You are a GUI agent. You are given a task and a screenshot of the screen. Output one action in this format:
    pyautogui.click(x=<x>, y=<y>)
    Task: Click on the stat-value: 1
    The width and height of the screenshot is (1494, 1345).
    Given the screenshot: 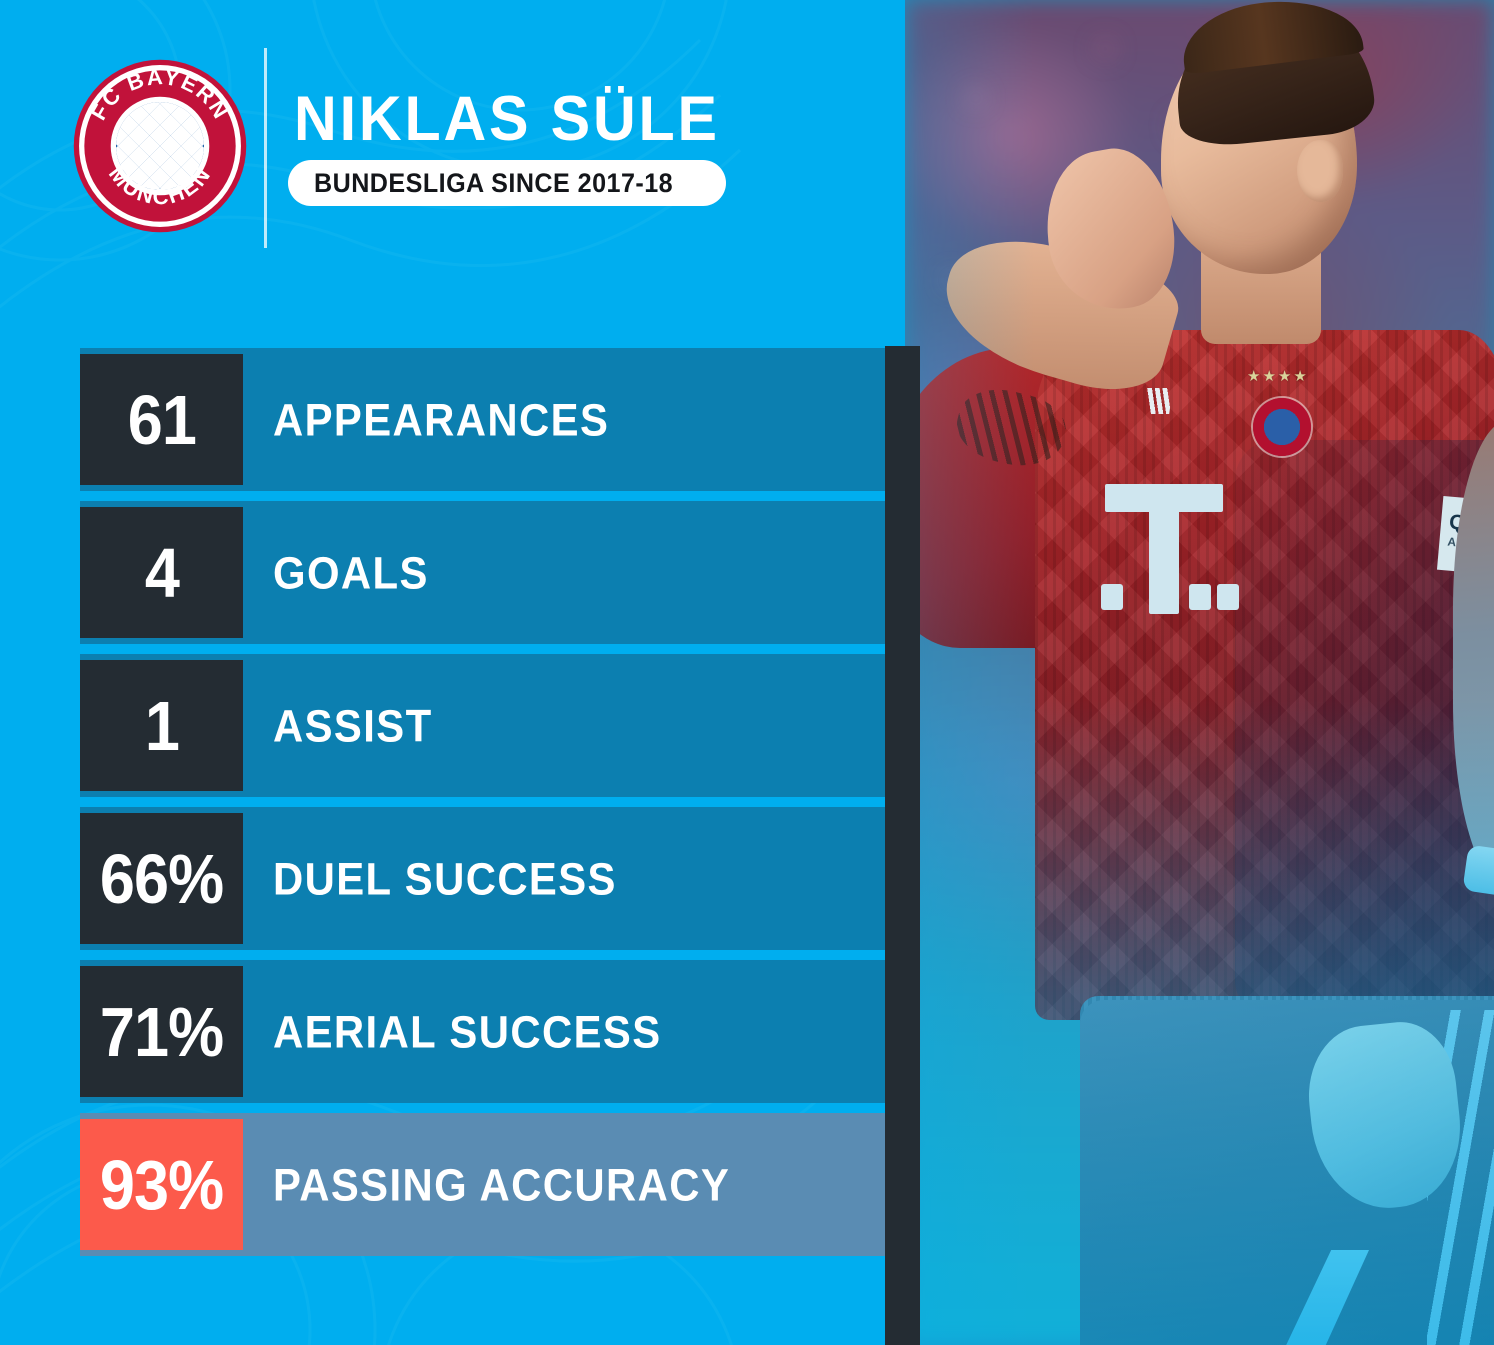 What is the action you would take?
    pyautogui.click(x=161, y=725)
    